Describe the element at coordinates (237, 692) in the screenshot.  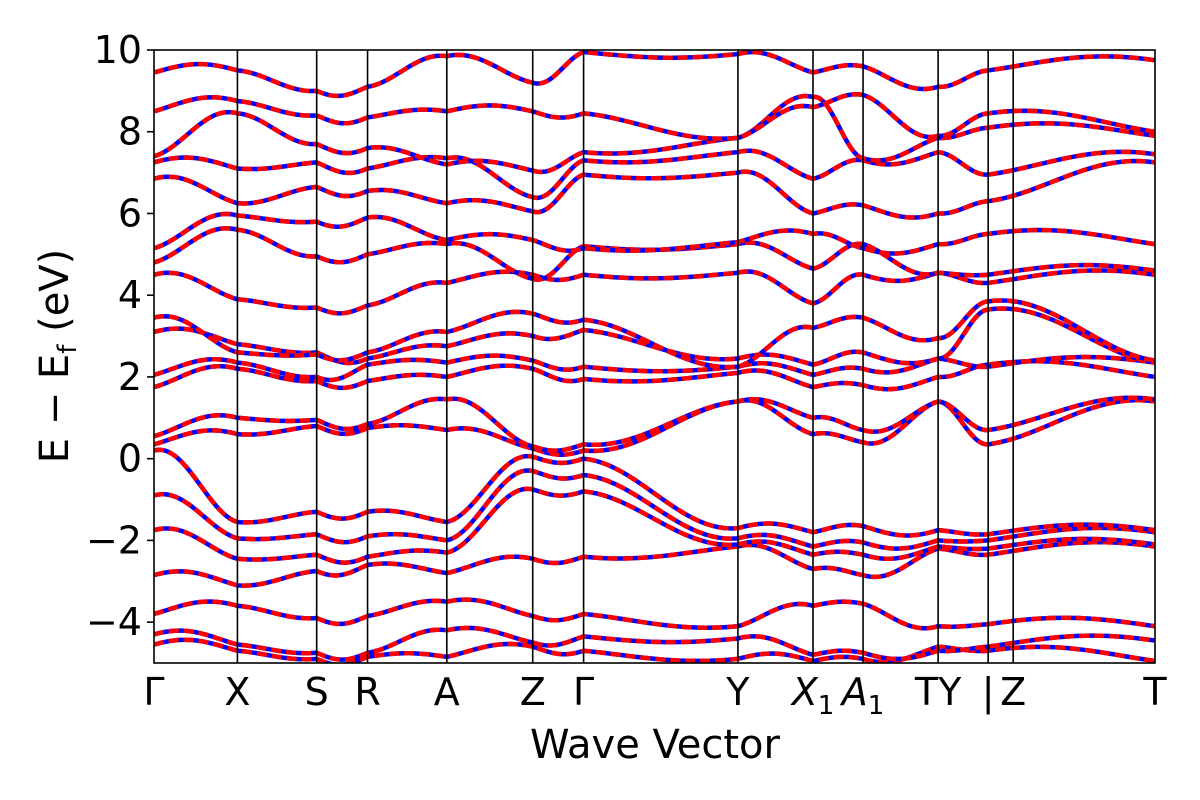
I see `x-tick-label: X` at that location.